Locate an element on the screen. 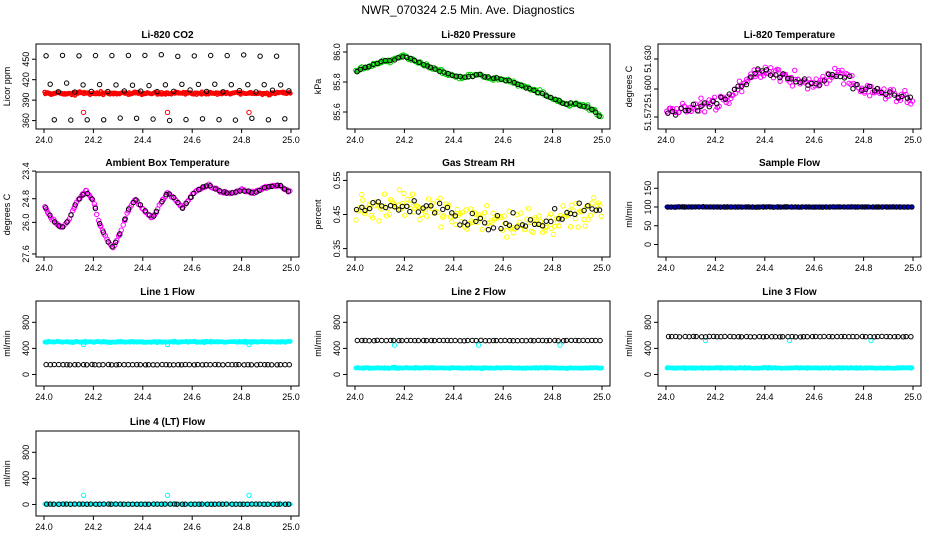 Image resolution: width=936 pixels, height=540 pixels. y-tick-label: 85.8 is located at coordinates (337, 82).